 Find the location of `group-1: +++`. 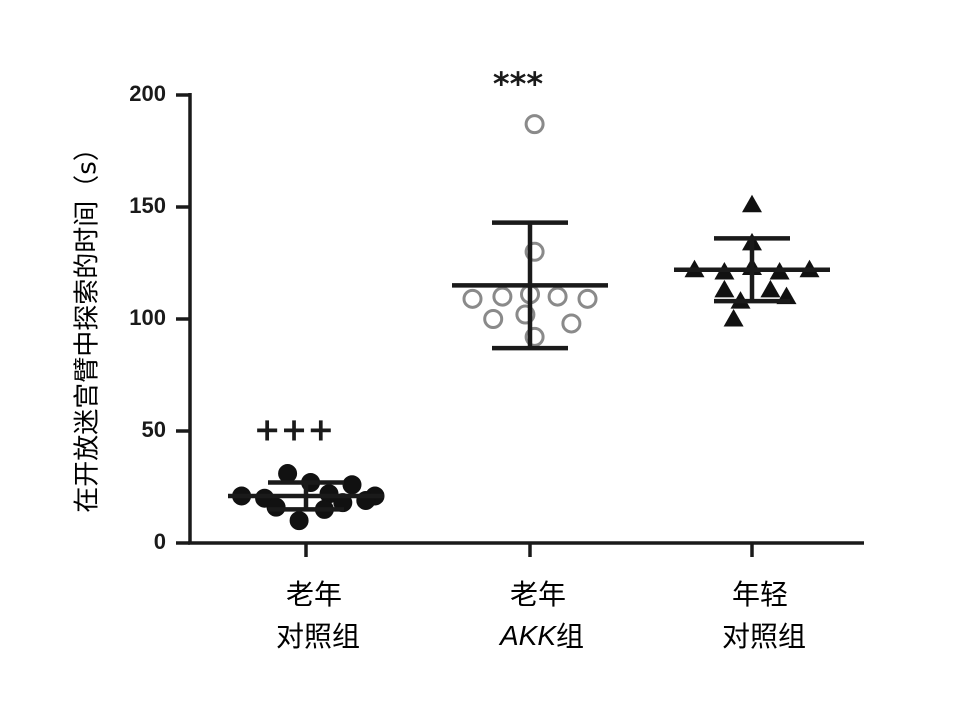

group-1: +++ is located at coordinates (306, 484).